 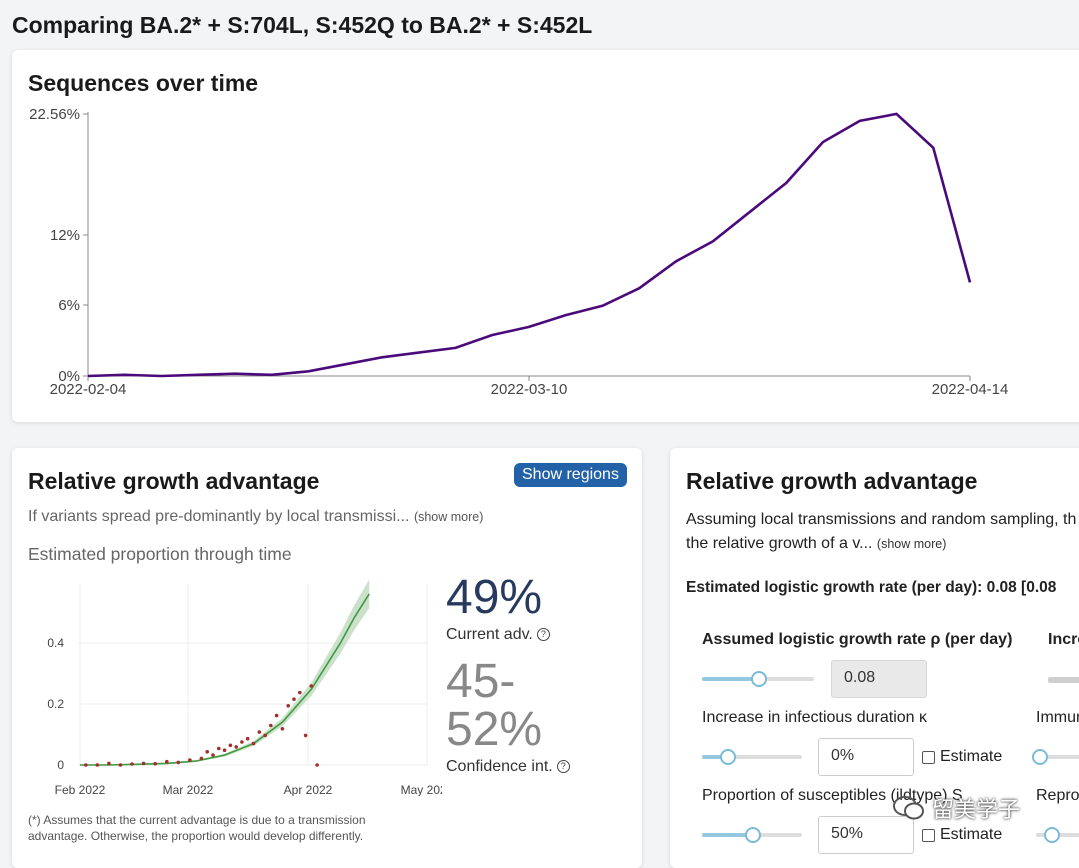 What do you see at coordinates (174, 481) in the screenshot?
I see `left-panel-title: Relative growth advantage` at bounding box center [174, 481].